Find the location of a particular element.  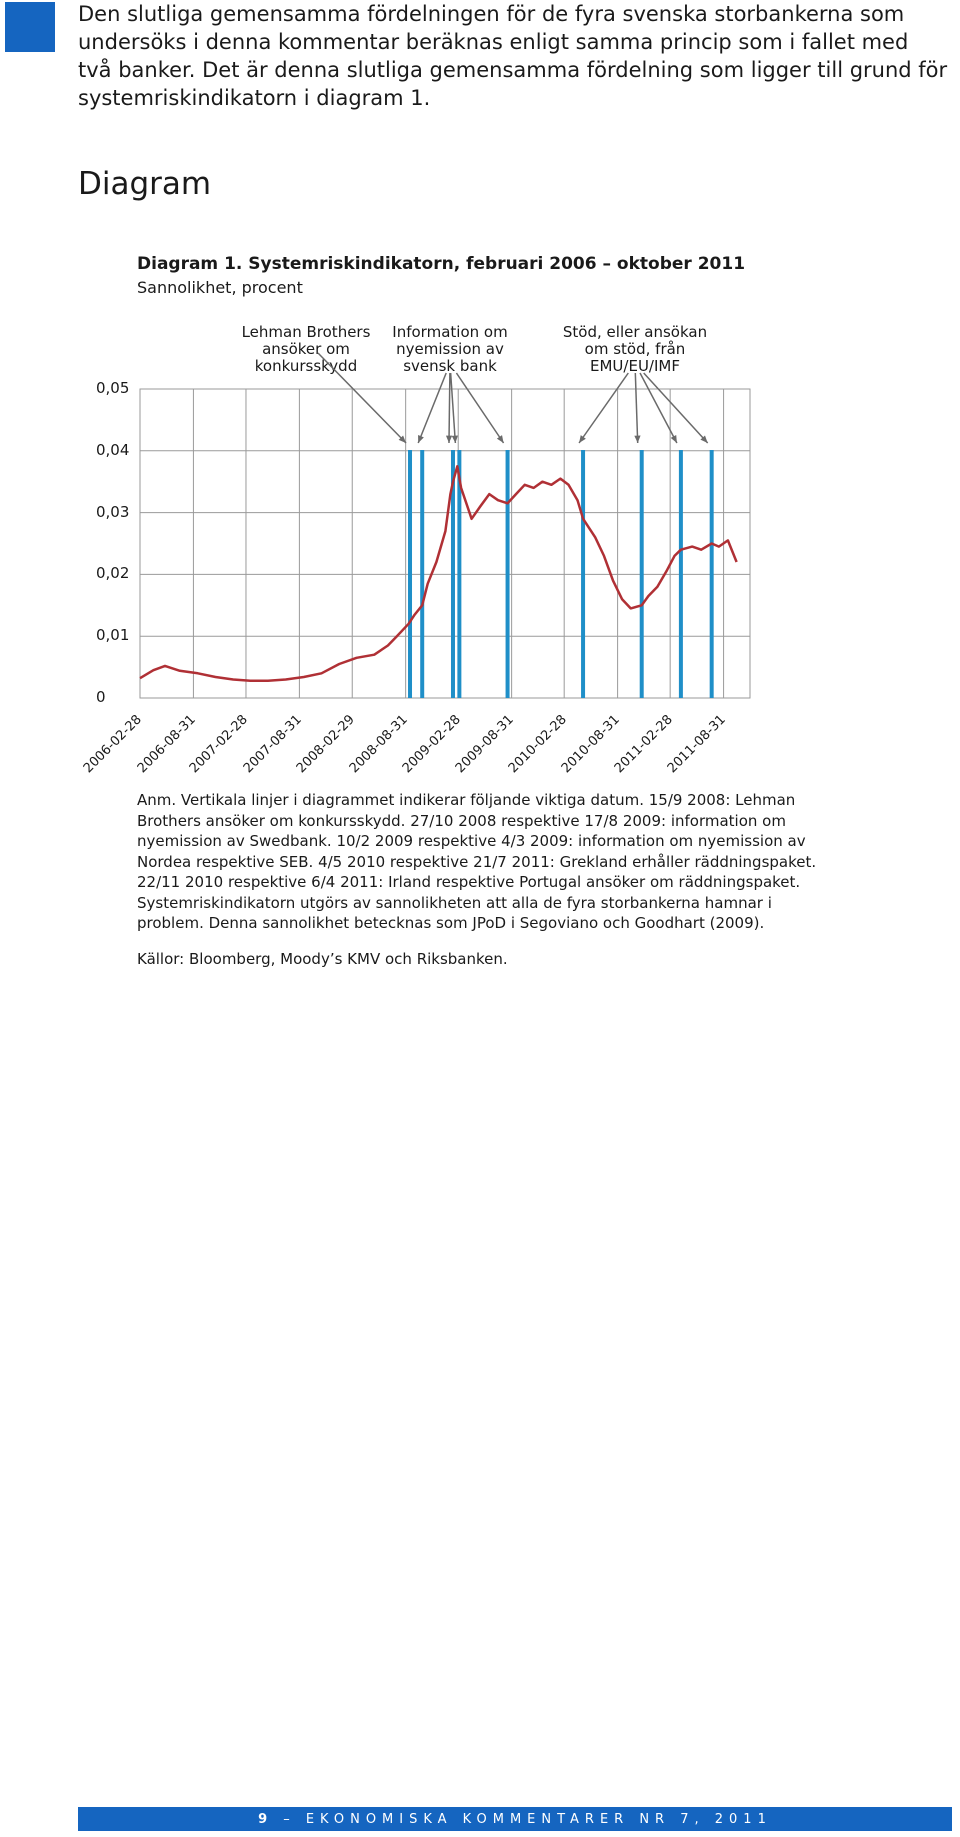

section-heading: Diagram is located at coordinates (145, 184).